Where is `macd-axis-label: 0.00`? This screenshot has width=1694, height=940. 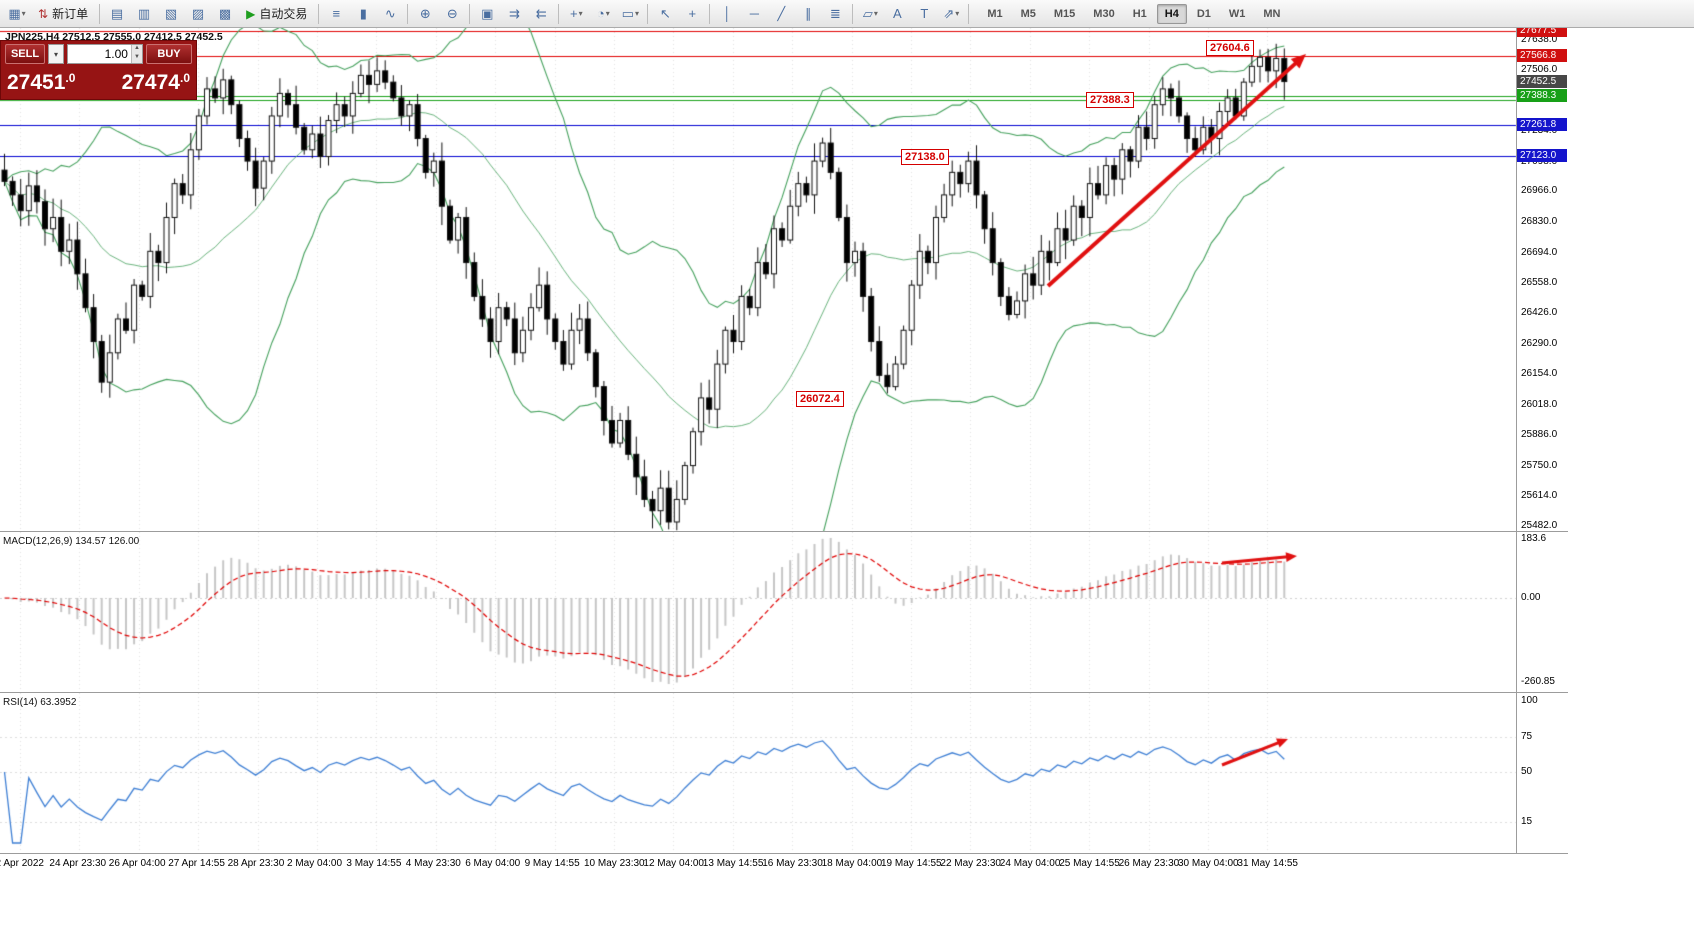
macd-axis-label: 0.00 is located at coordinates (1531, 597).